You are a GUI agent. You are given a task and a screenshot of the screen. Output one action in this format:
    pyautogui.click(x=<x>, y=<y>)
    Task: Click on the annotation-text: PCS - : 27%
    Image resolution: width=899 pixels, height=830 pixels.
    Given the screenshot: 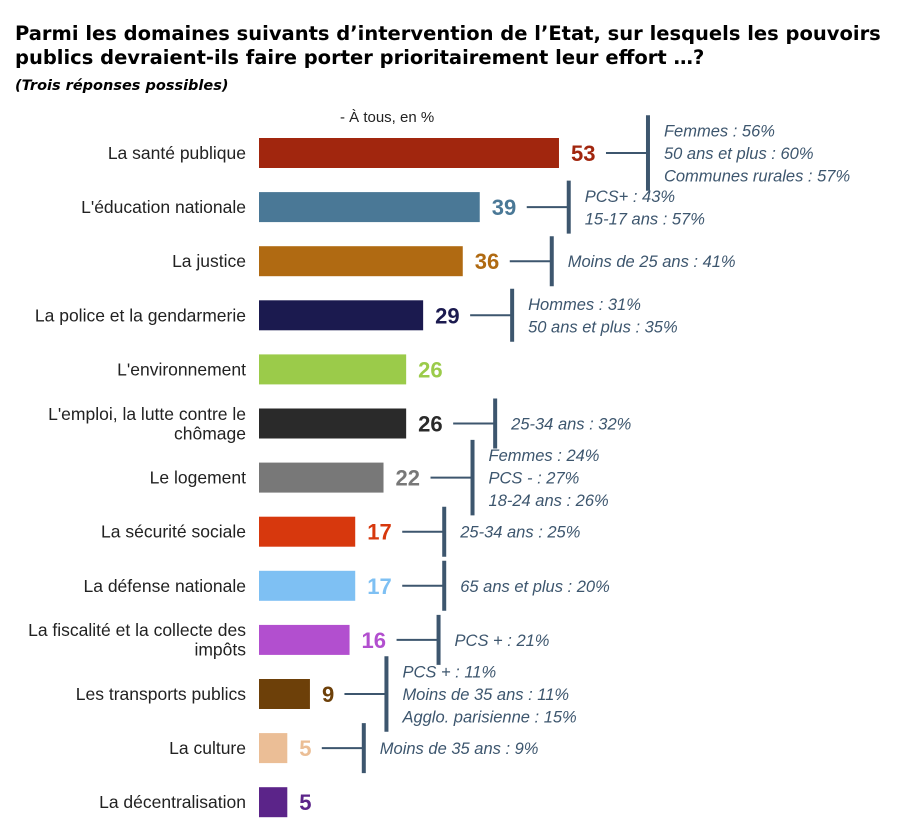 What is the action you would take?
    pyautogui.click(x=534, y=479)
    